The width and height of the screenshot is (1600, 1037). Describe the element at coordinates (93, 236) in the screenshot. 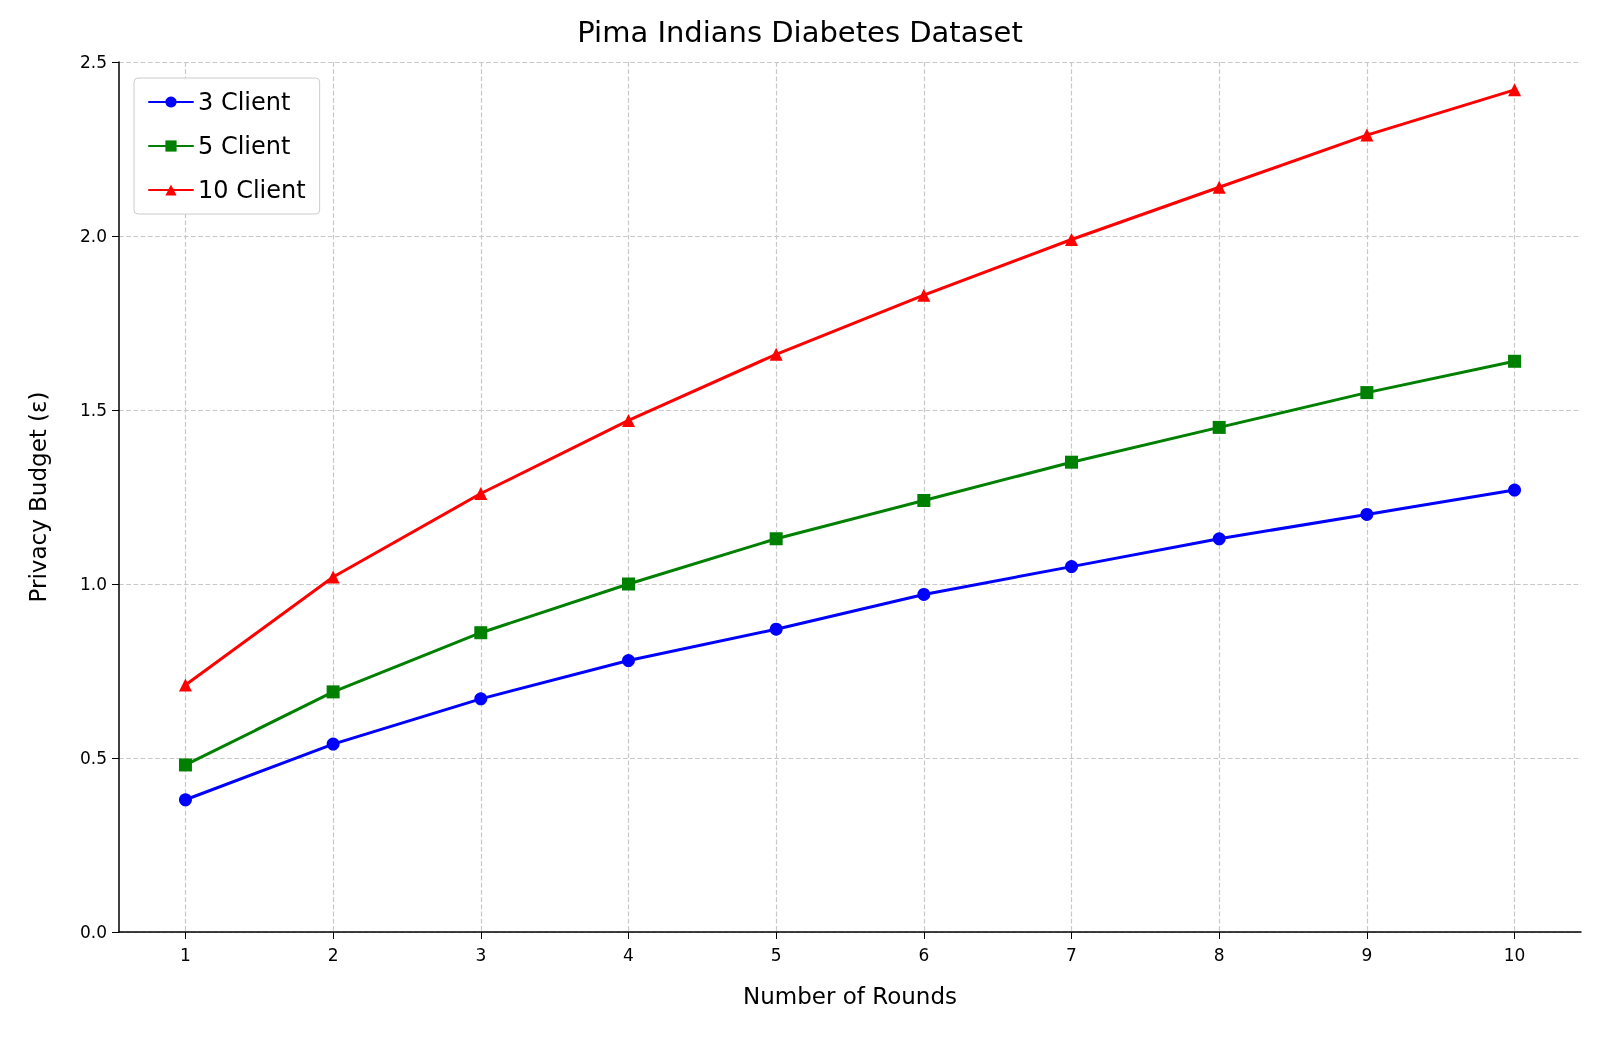

I see `y-tick-label: 2.0` at that location.